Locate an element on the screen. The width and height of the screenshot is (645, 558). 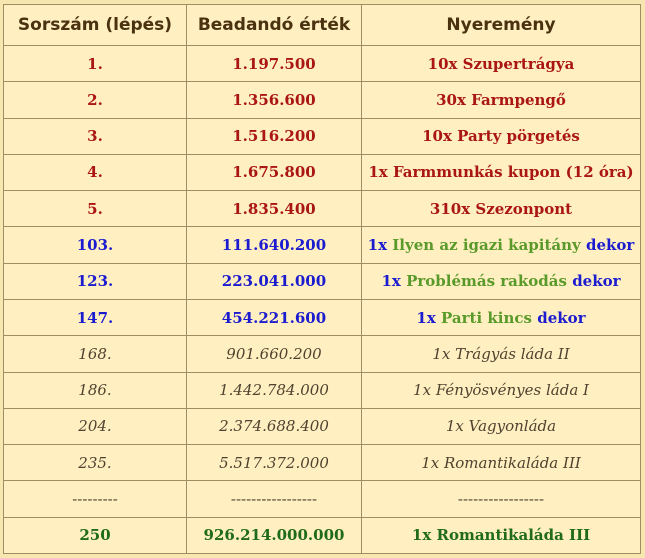
table-row: 1. 1.197.500 10x Szupertrágya is located at coordinates (322, 63).